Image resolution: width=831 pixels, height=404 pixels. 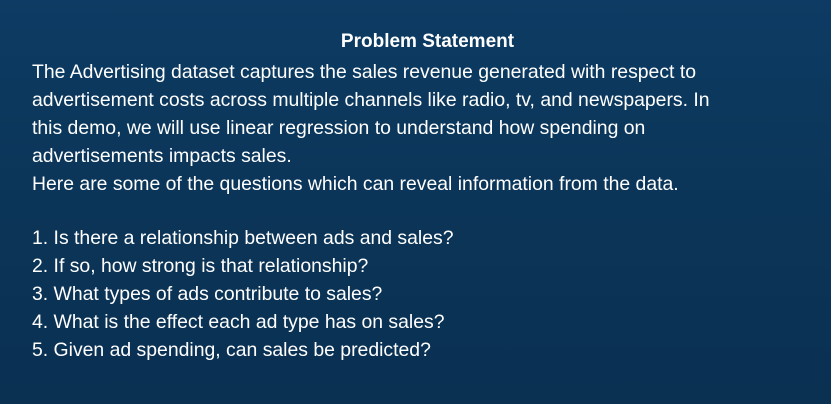 I want to click on slide-title: Problem Statement, so click(x=427, y=41).